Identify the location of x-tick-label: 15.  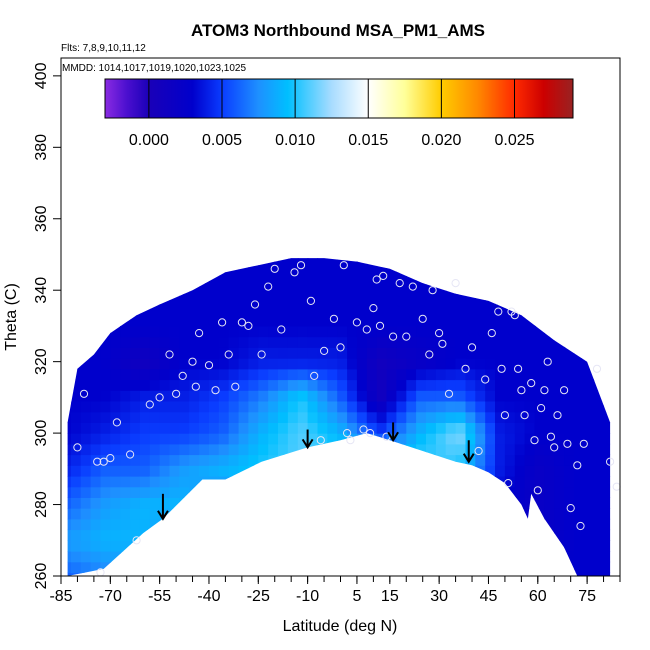
(390, 596).